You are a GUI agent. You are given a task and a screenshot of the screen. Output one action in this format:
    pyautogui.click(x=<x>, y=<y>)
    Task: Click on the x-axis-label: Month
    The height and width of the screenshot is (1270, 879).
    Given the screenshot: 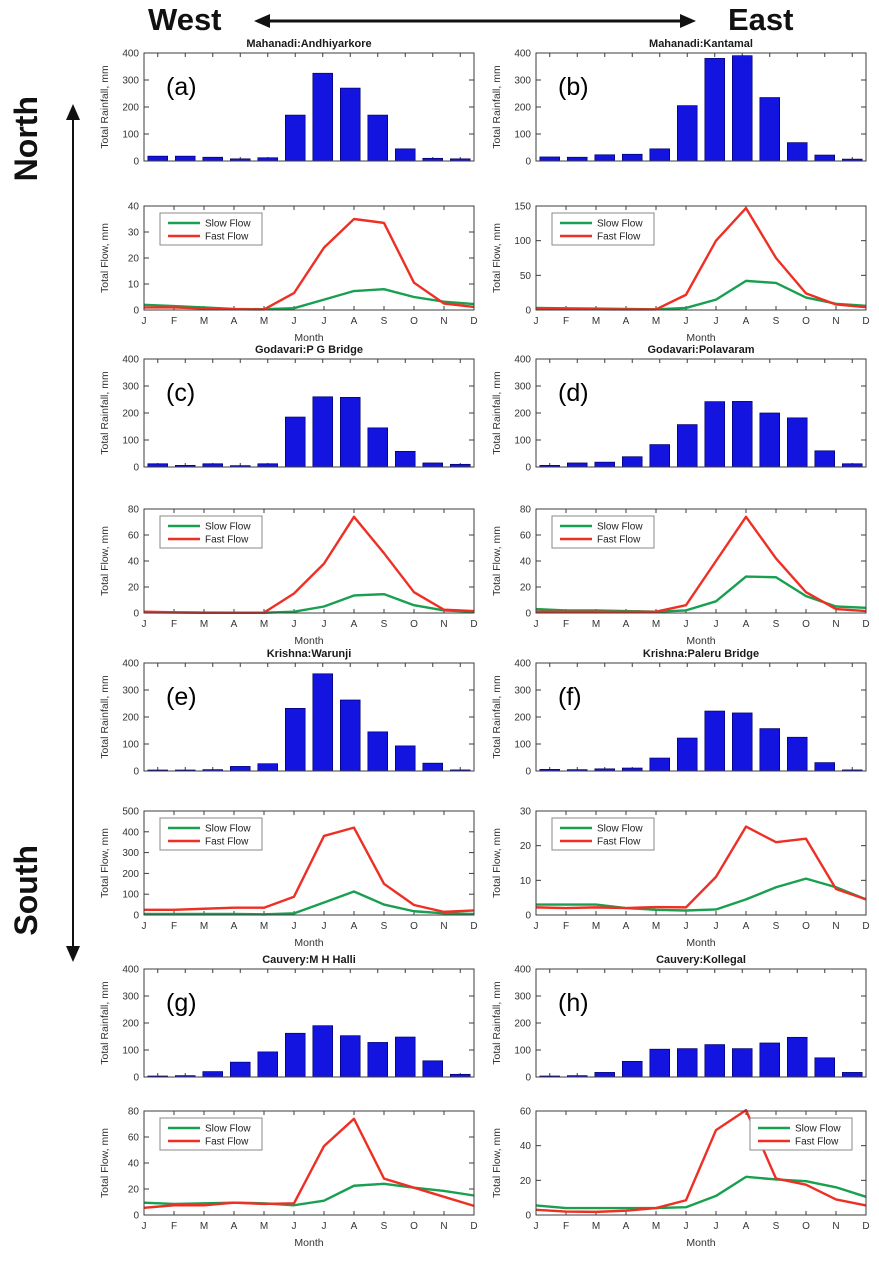 What is the action you would take?
    pyautogui.click(x=308, y=1243)
    